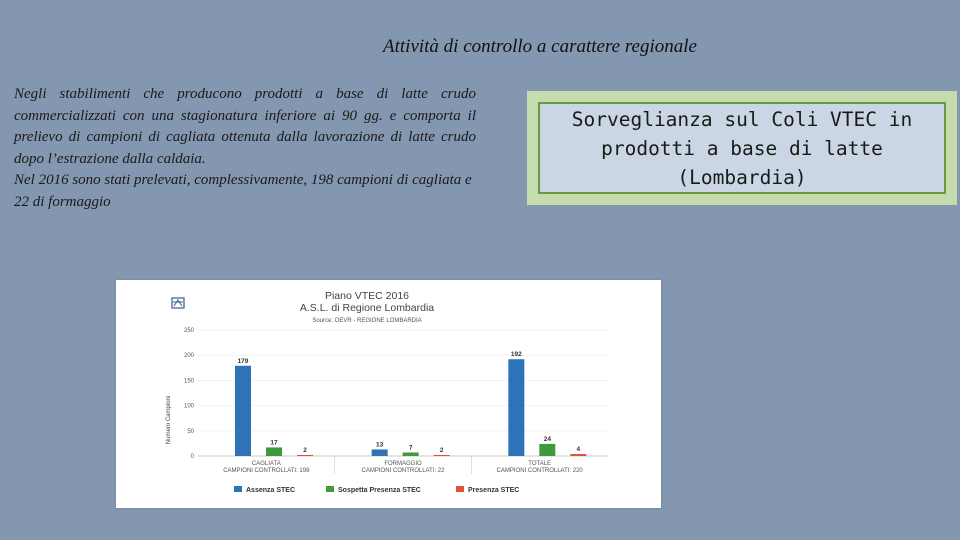 The image size is (960, 540). Describe the element at coordinates (190, 432) in the screenshot. I see `y-tick-label: 50` at that location.